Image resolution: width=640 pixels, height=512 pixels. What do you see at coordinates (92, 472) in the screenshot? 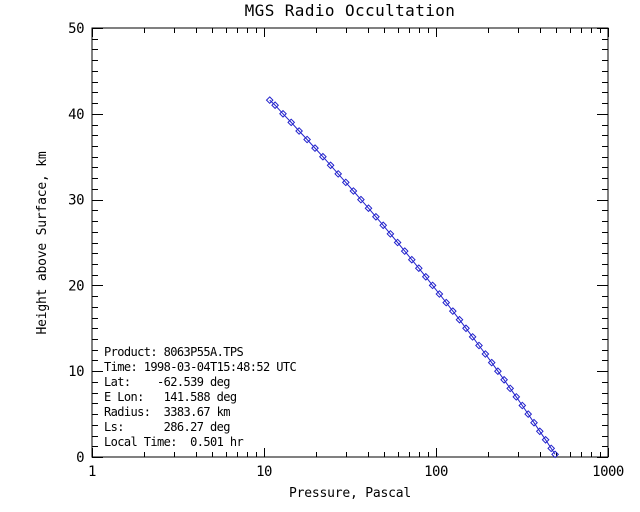
I see `x-tick-label: 1` at bounding box center [92, 472].